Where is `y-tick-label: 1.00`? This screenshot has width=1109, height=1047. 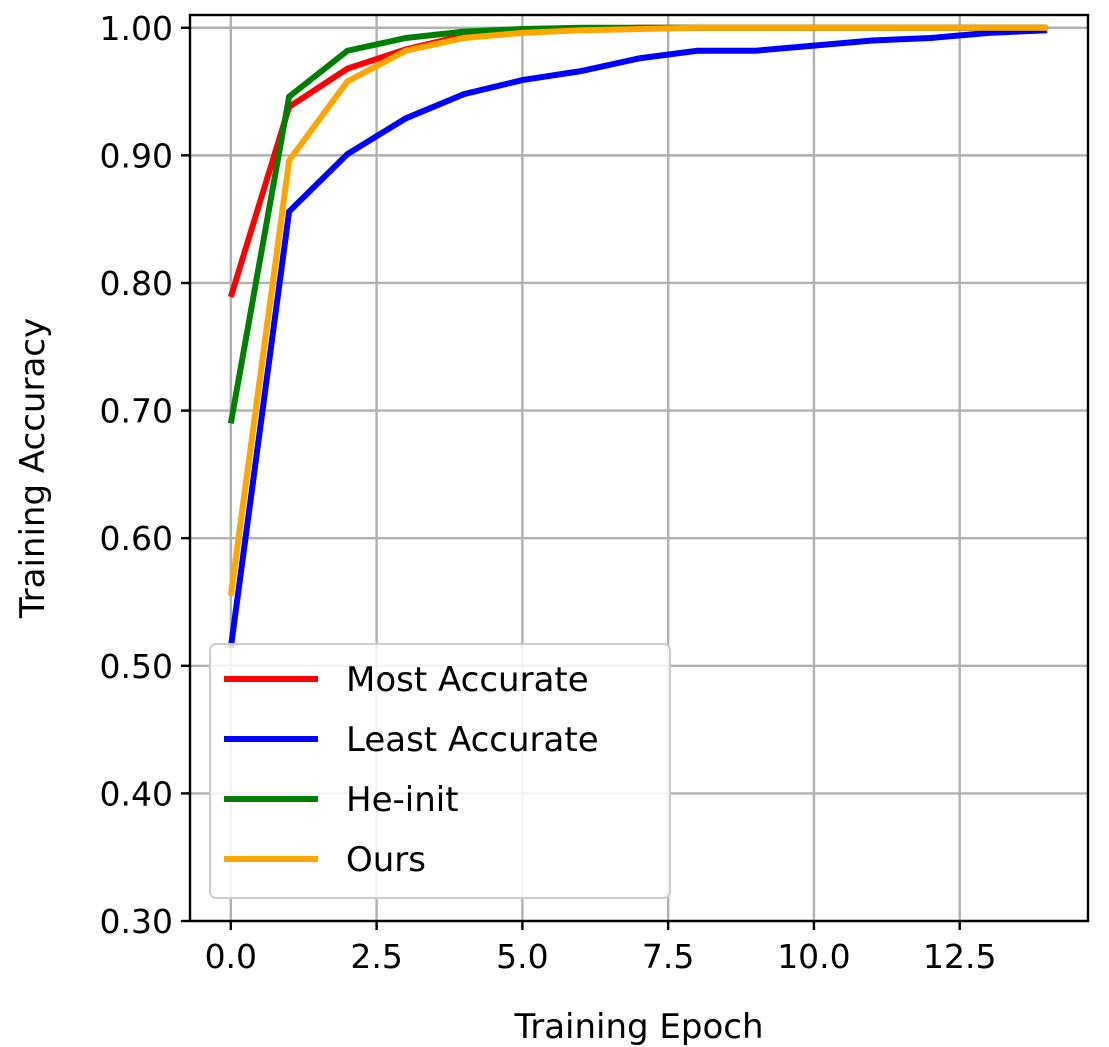
y-tick-label: 1.00 is located at coordinates (136, 28).